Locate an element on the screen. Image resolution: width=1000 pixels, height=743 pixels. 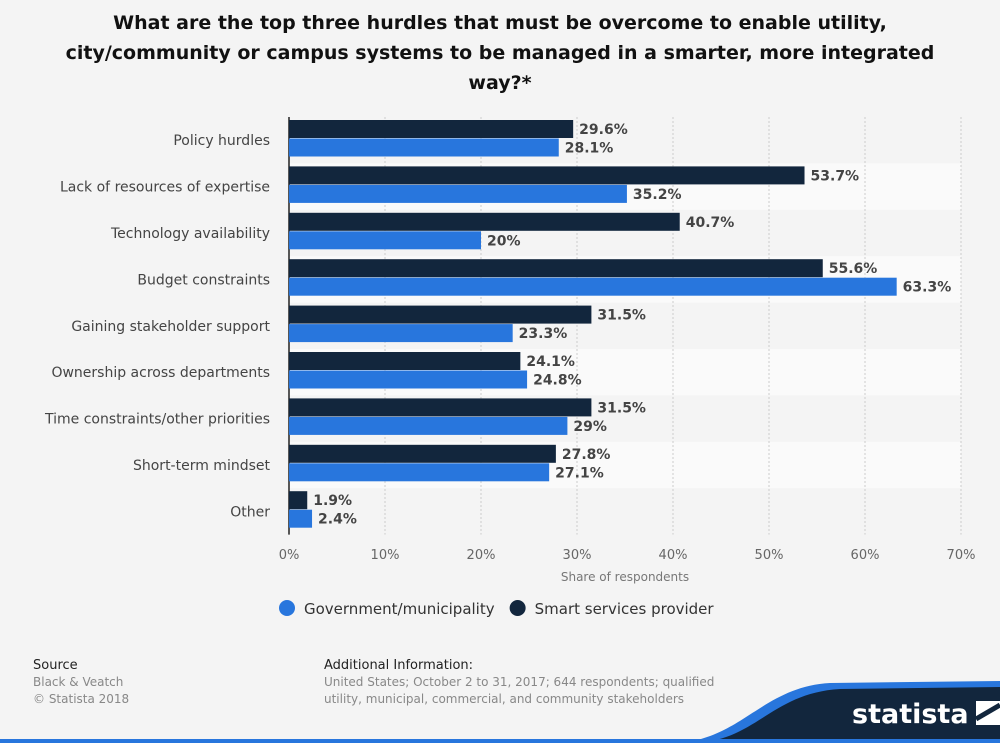
x-axis-title: Share of respondents is located at coordinates (625, 577).